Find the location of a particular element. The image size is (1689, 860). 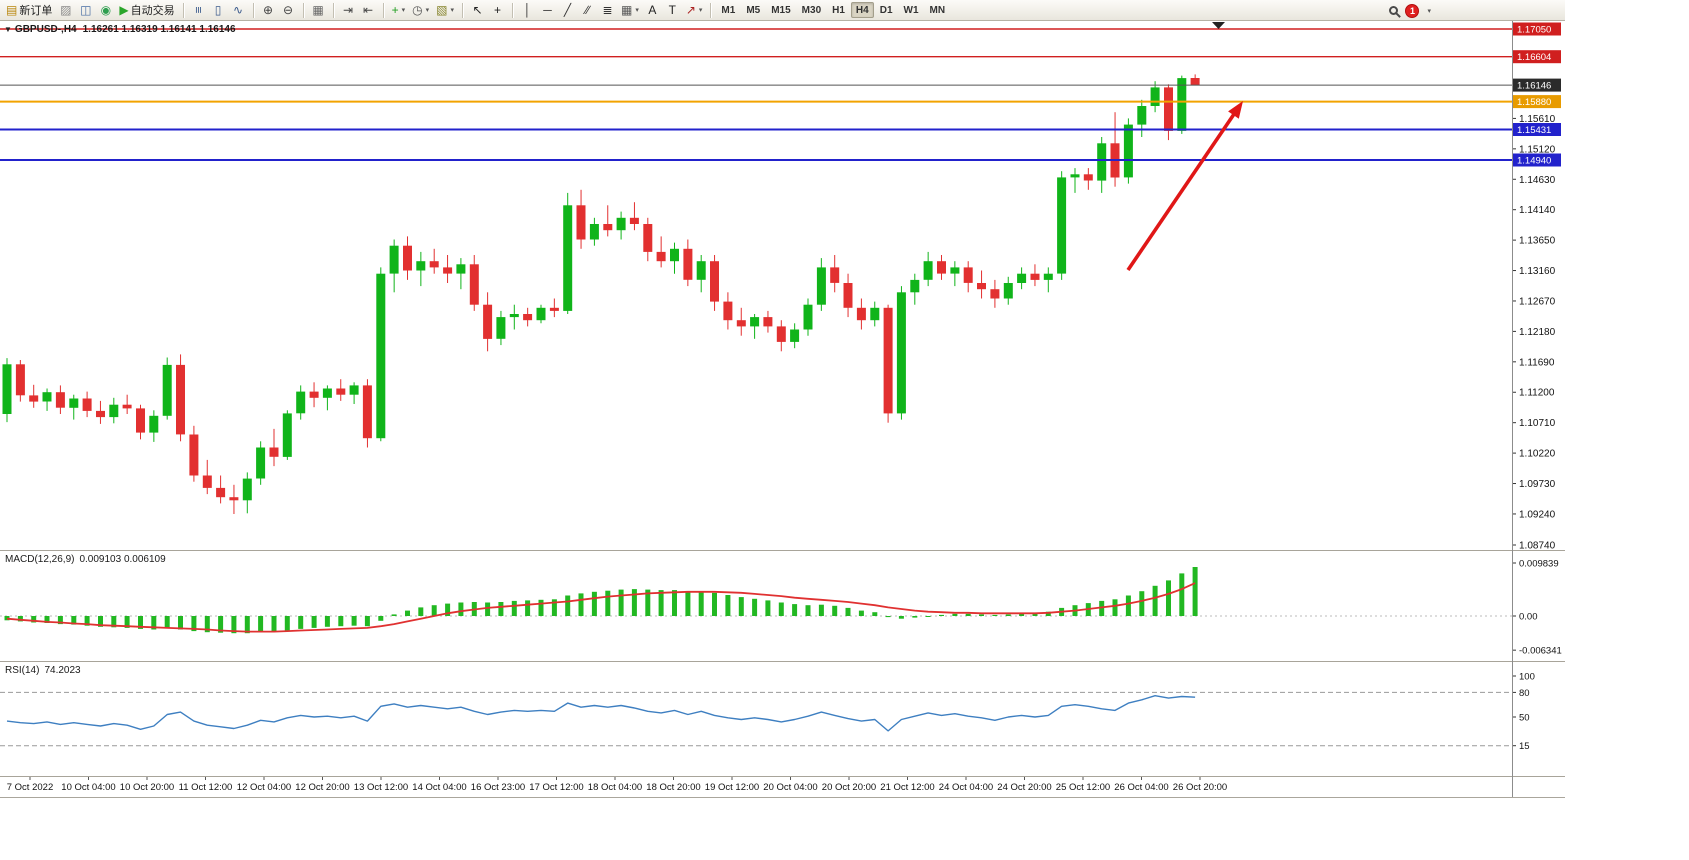

text-button: A is located at coordinates (652, 10).